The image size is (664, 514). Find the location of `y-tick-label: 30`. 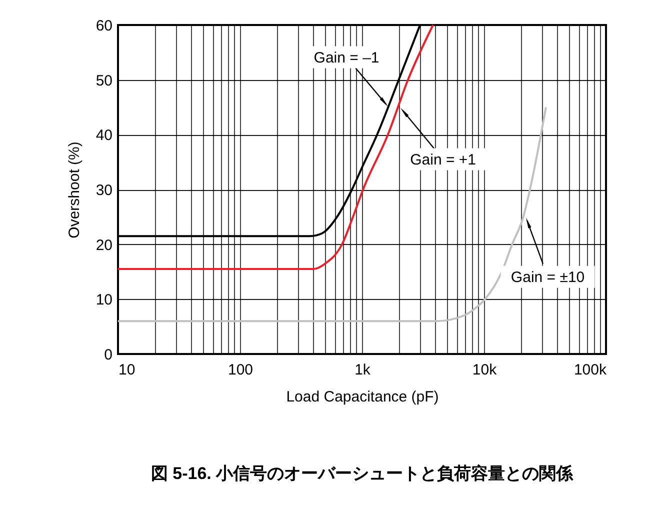

y-tick-label: 30 is located at coordinates (104, 190).